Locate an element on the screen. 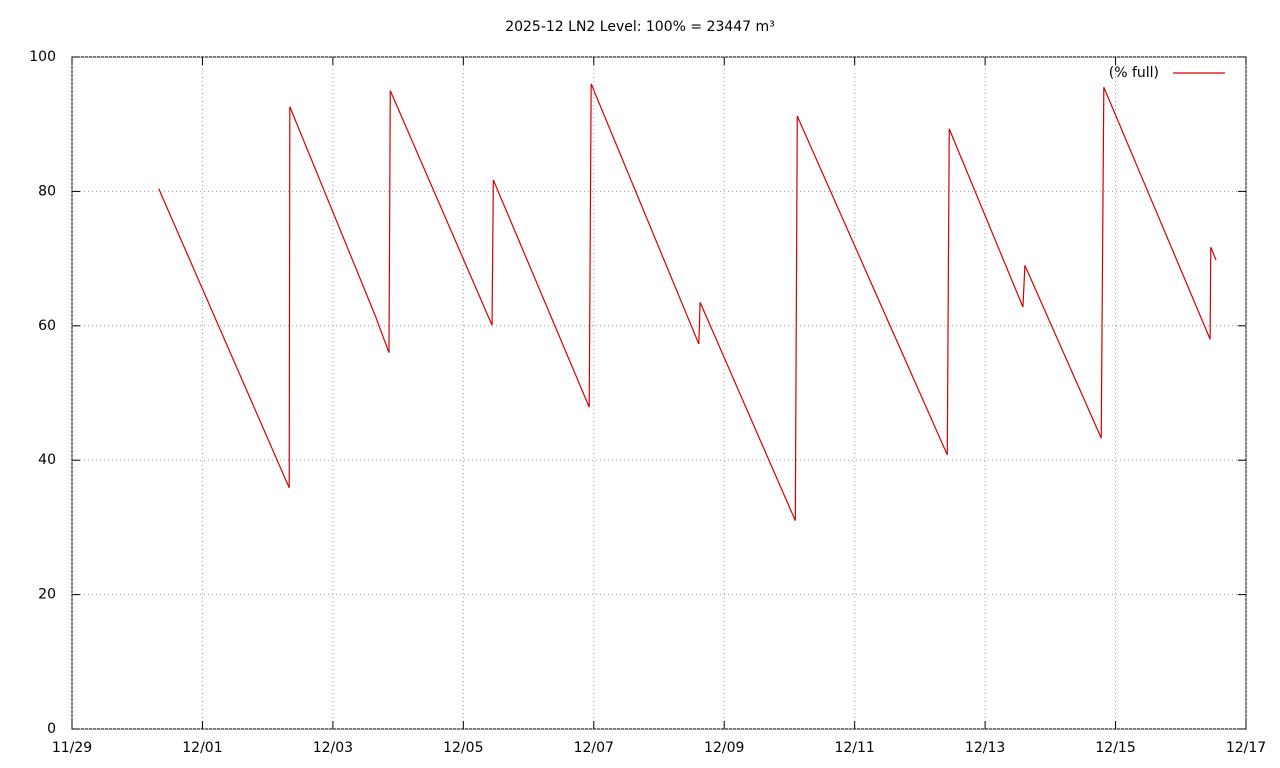 This screenshot has height=768, width=1280. x-tick-label: 12/05 is located at coordinates (463, 748).